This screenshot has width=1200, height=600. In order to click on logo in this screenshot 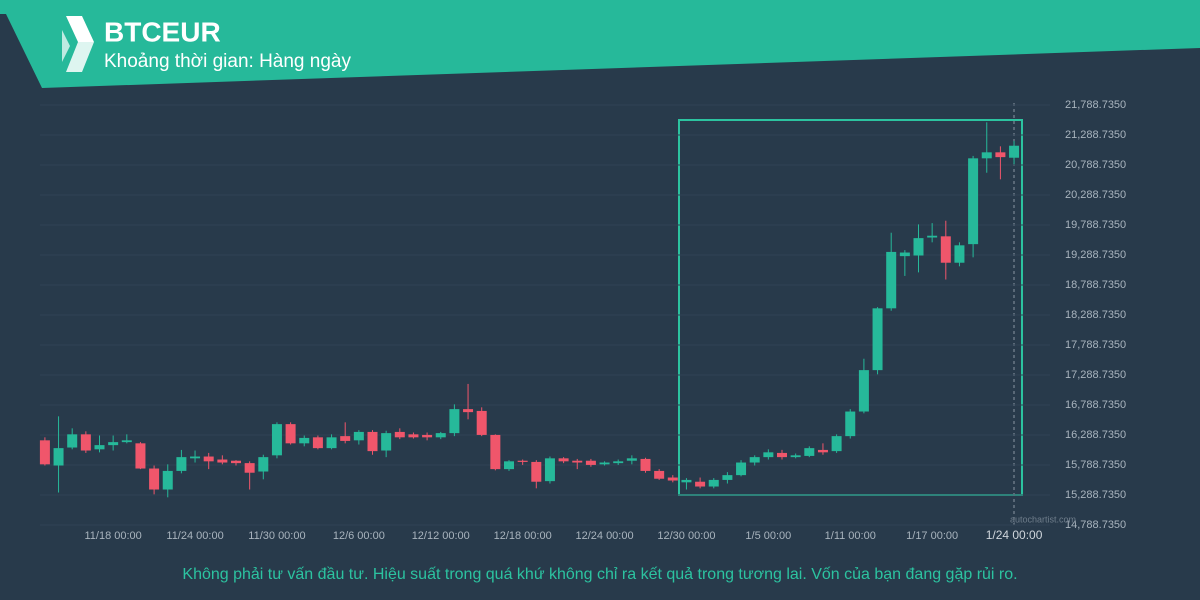, I will do `click(78, 44)`.